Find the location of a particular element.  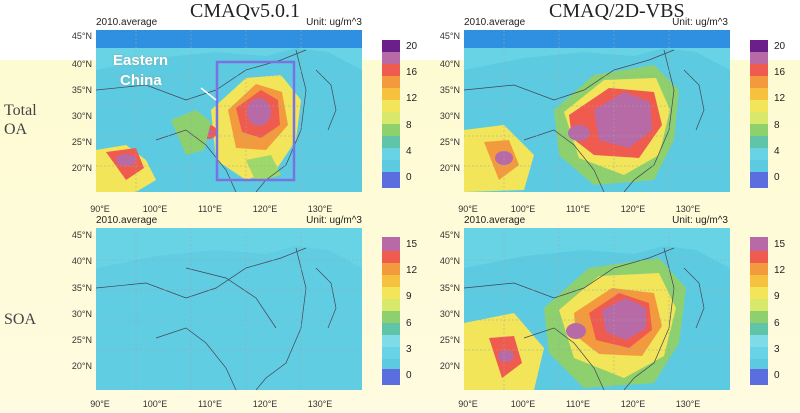

annotation-china: China is located at coordinates (141, 80).